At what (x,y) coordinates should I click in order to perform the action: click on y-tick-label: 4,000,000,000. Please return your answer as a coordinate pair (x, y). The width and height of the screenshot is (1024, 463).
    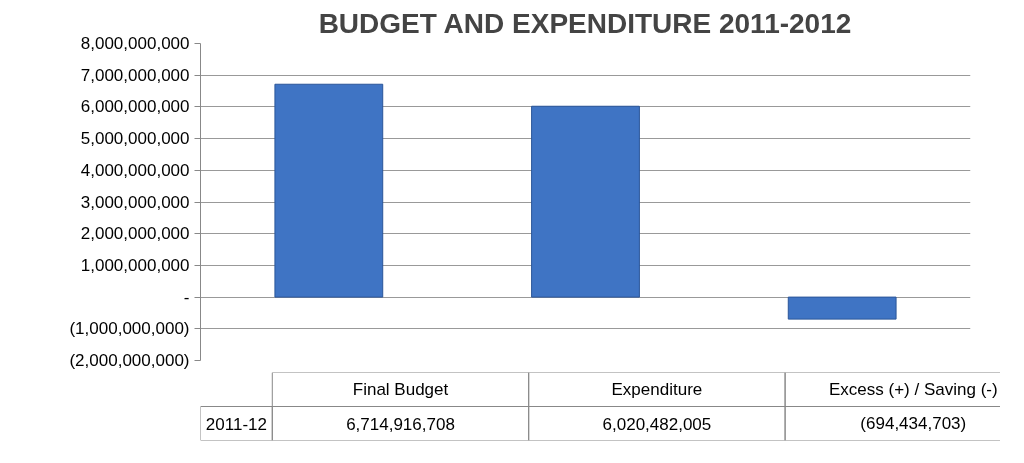
    Looking at the image, I should click on (135, 170).